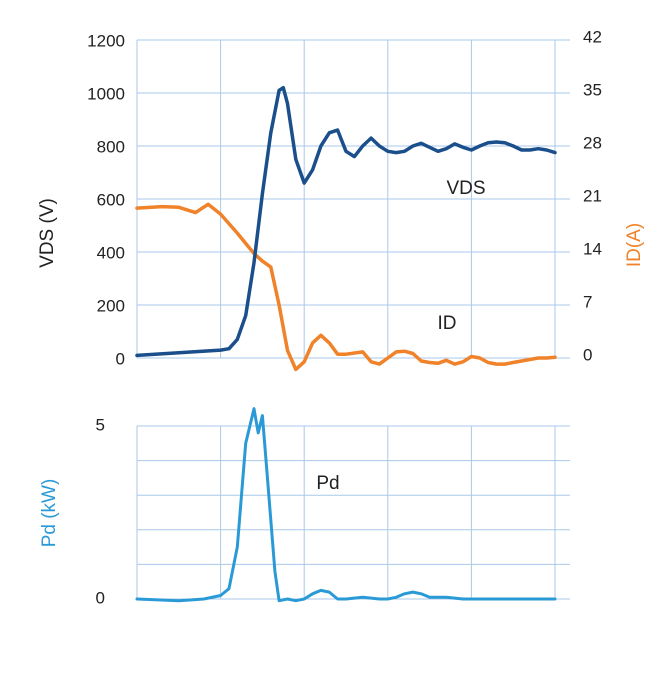 This screenshot has height=678, width=672. Describe the element at coordinates (49, 513) in the screenshot. I see `pd-axis-label: Pd (kW)` at that location.